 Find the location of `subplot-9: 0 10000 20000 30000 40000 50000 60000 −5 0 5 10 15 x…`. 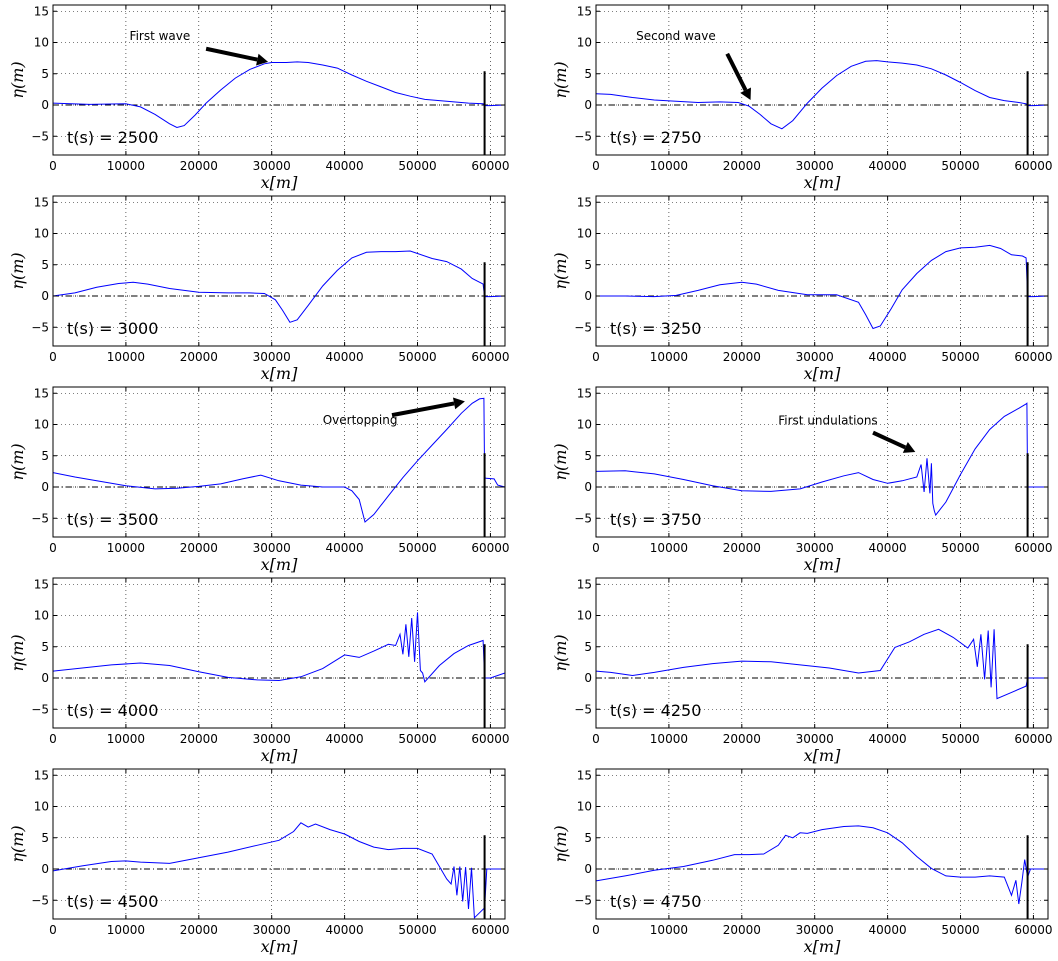

subplot-9: 0 10000 20000 30000 40000 50000 60000 −5 0 5 10 15 x… is located at coordinates (259, 862).